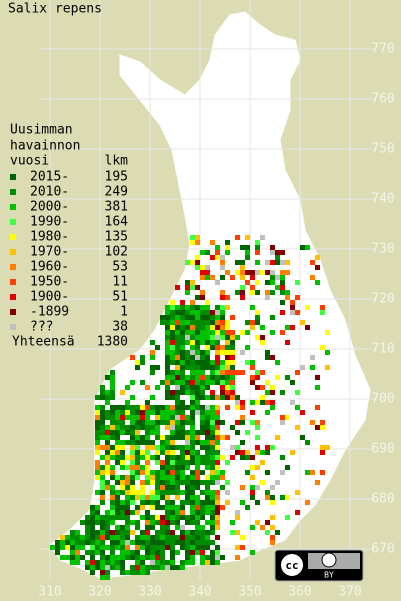  I want to click on legend-label: 1980-, so click(49, 237).